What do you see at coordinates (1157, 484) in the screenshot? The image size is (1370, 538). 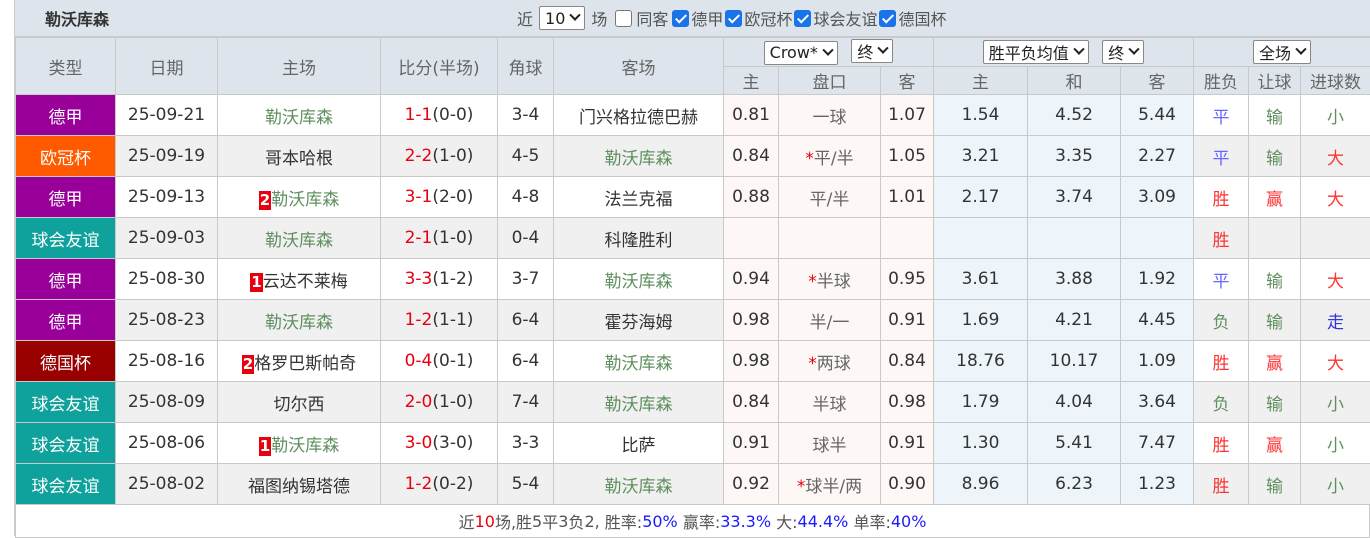 I see `euro-away-odds: 1.23` at bounding box center [1157, 484].